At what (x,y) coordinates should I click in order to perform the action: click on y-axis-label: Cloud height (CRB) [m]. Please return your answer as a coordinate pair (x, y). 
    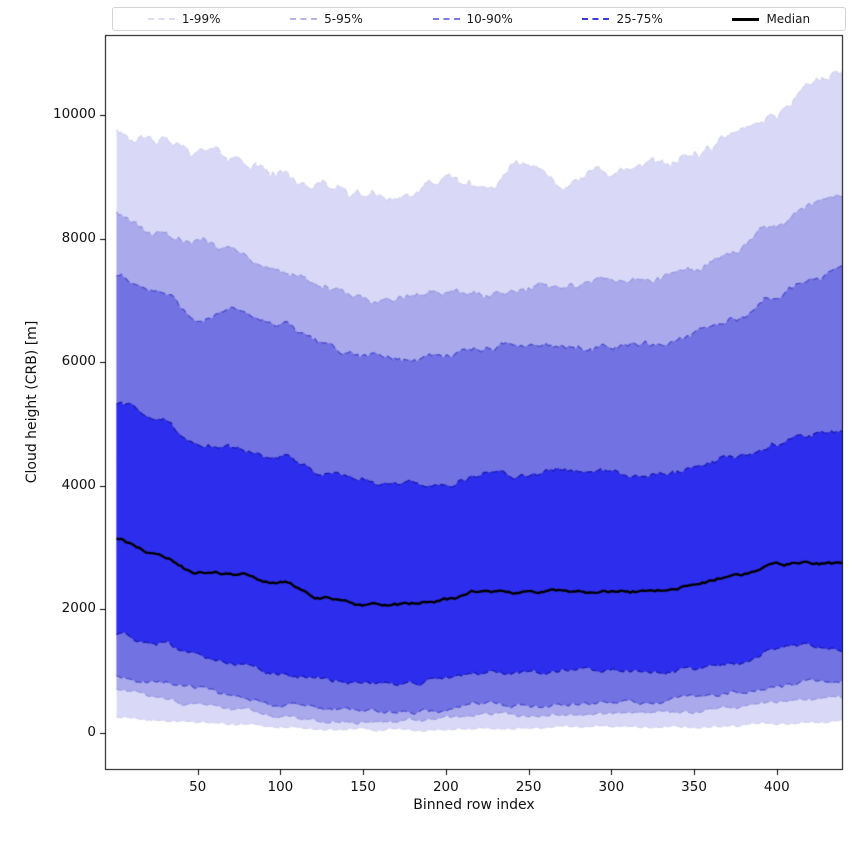
    Looking at the image, I should click on (32, 402).